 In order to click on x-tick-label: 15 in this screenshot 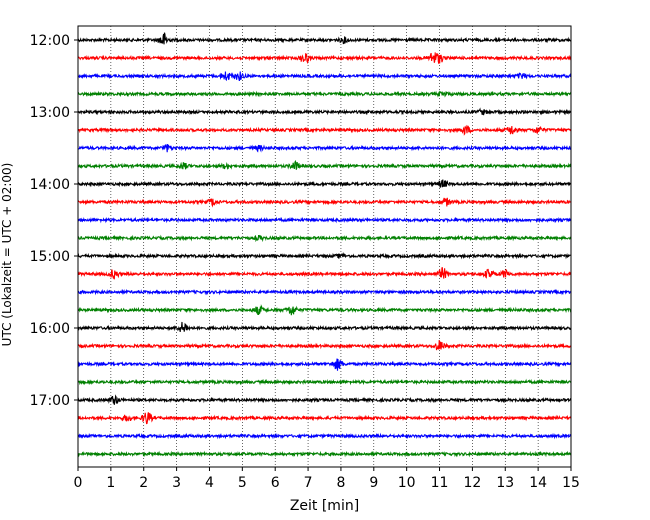, I will do `click(571, 483)`.